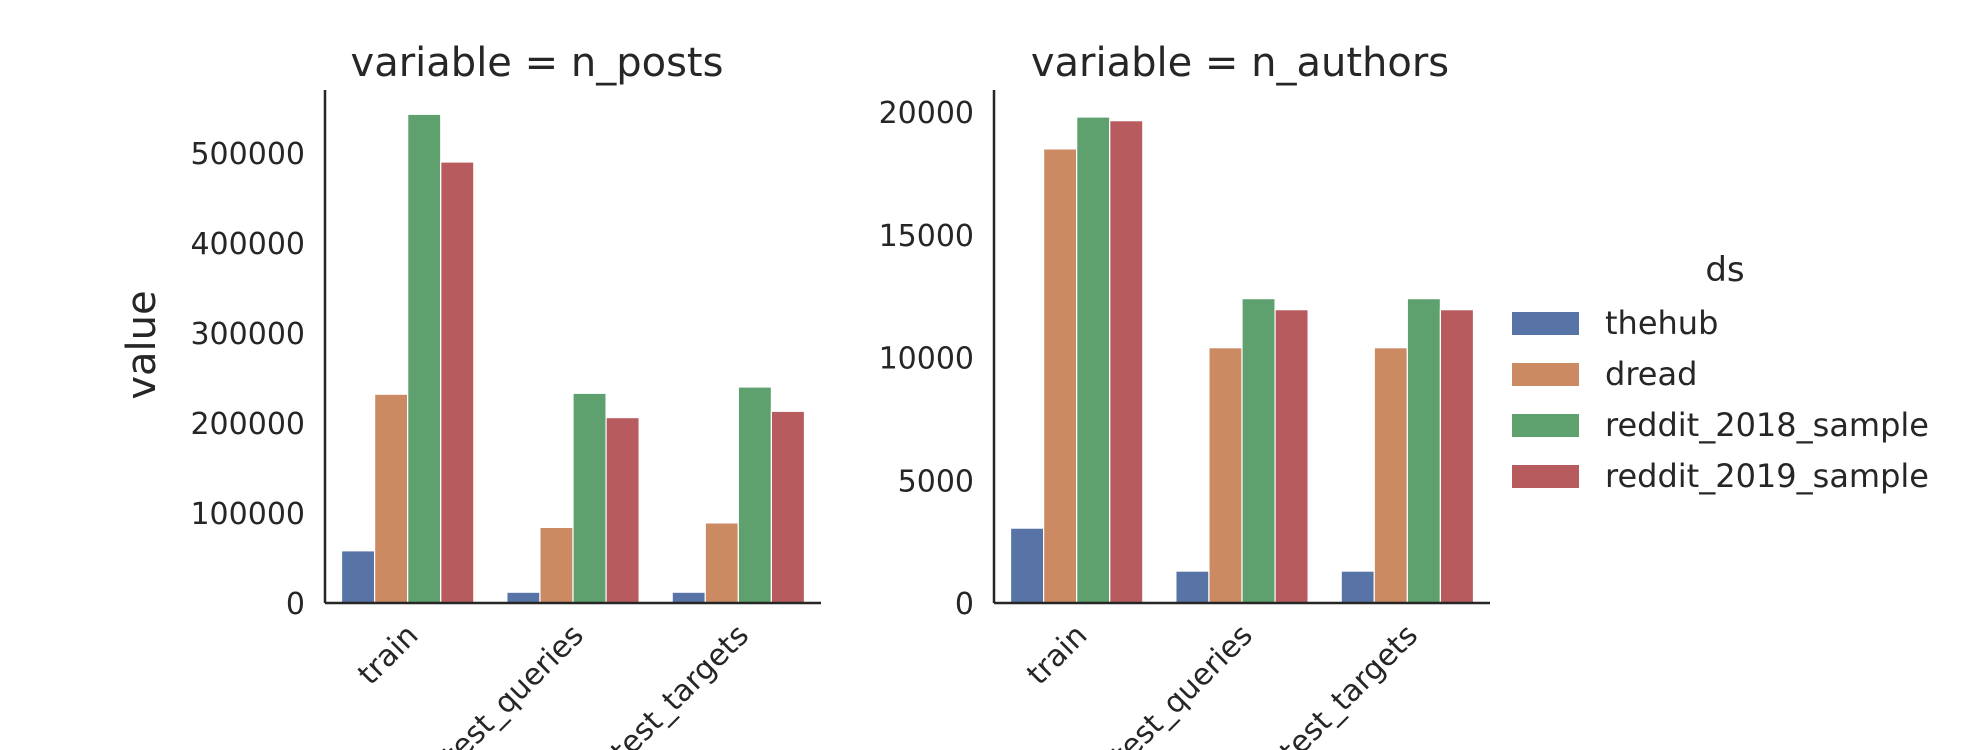 This screenshot has width=1972, height=750. What do you see at coordinates (247, 424) in the screenshot?
I see `y-tick-label: 200000` at bounding box center [247, 424].